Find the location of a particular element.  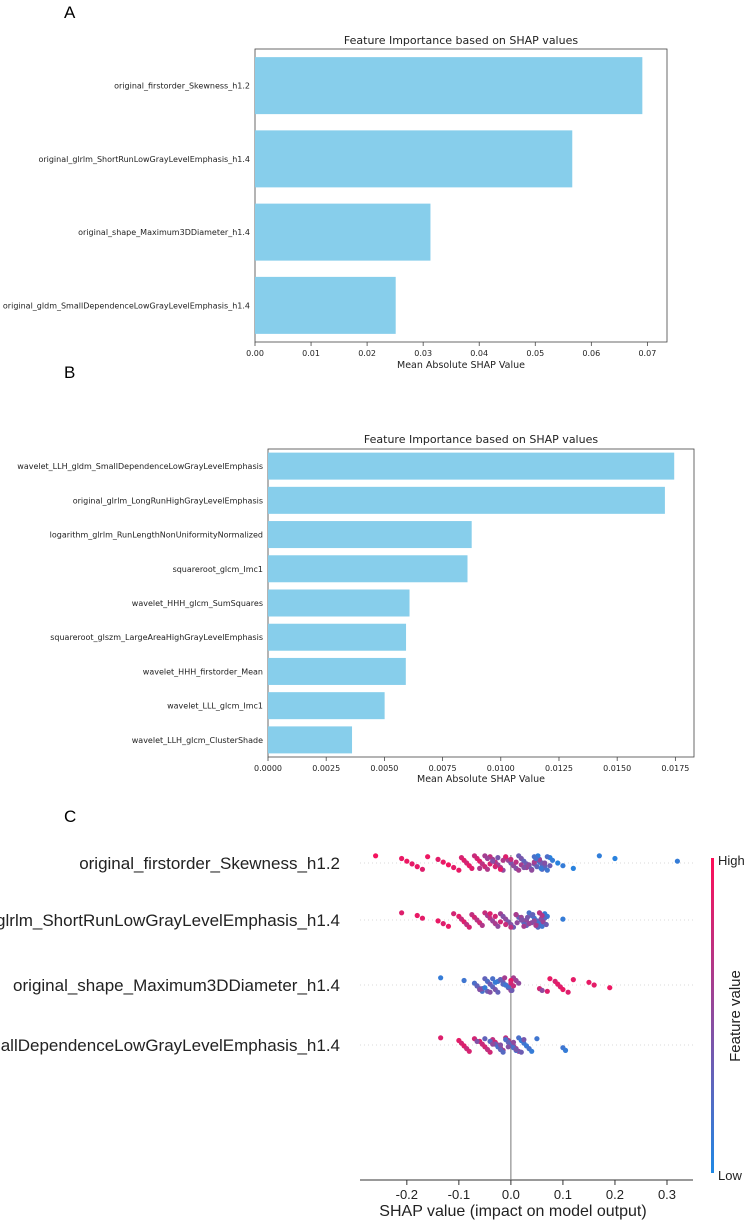

chart-c-xlabel: SHAP value (impact on model output) is located at coordinates (512, 1211).